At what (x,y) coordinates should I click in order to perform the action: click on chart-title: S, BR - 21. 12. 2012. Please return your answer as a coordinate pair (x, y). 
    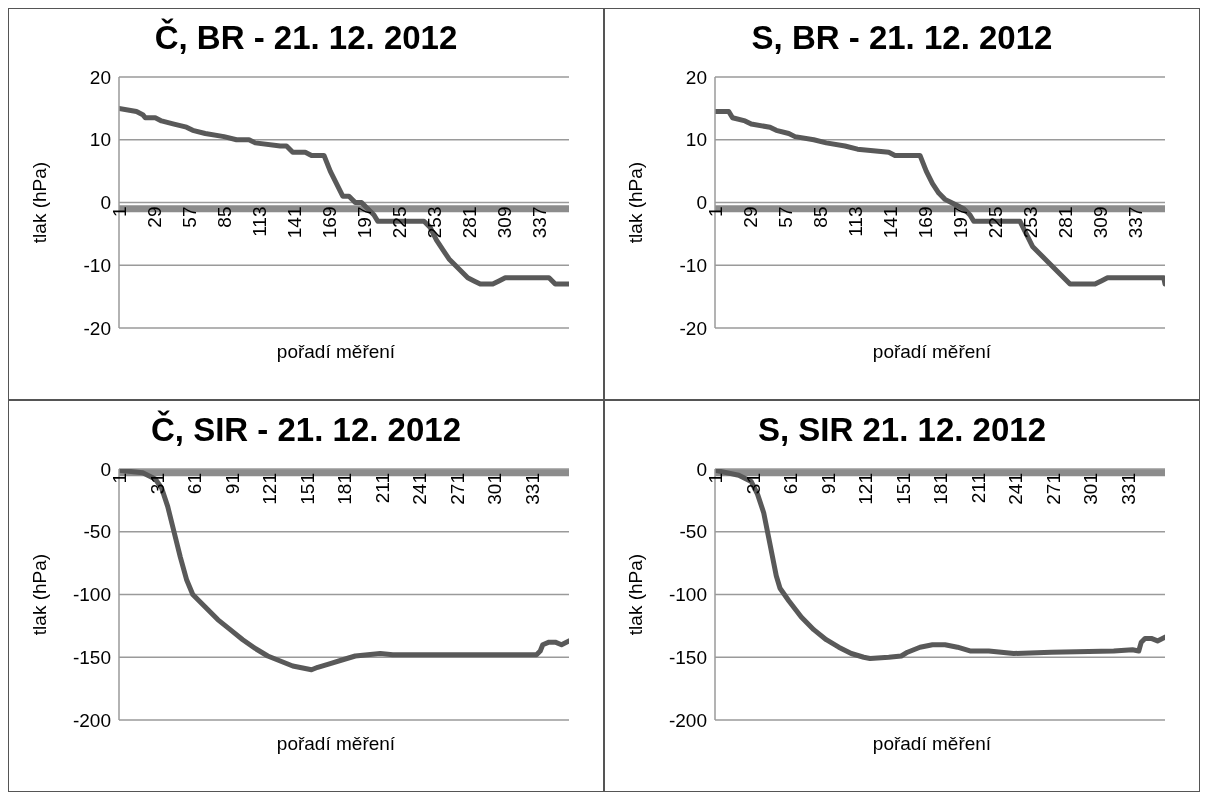
    Looking at the image, I should click on (902, 38).